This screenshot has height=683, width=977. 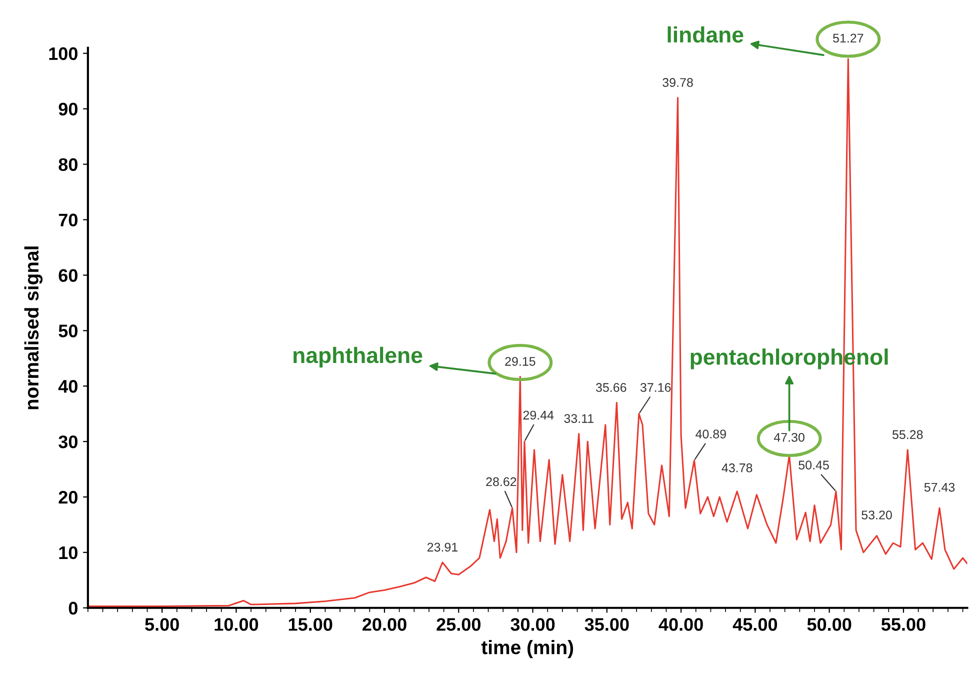 What do you see at coordinates (68, 497) in the screenshot?
I see `y-tick-label: 20` at bounding box center [68, 497].